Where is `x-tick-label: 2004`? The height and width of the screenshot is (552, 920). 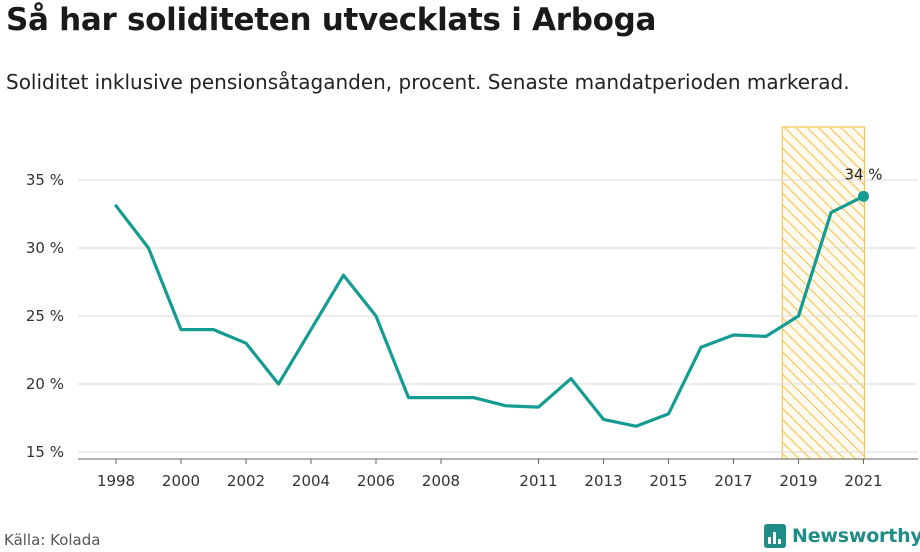
x-tick-label: 2004 is located at coordinates (311, 481).